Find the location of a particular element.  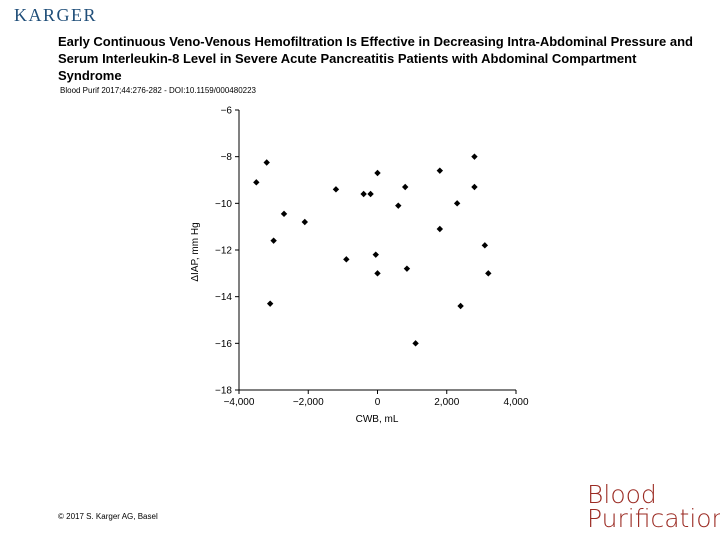

y-tick-label: −6 is located at coordinates (227, 111).